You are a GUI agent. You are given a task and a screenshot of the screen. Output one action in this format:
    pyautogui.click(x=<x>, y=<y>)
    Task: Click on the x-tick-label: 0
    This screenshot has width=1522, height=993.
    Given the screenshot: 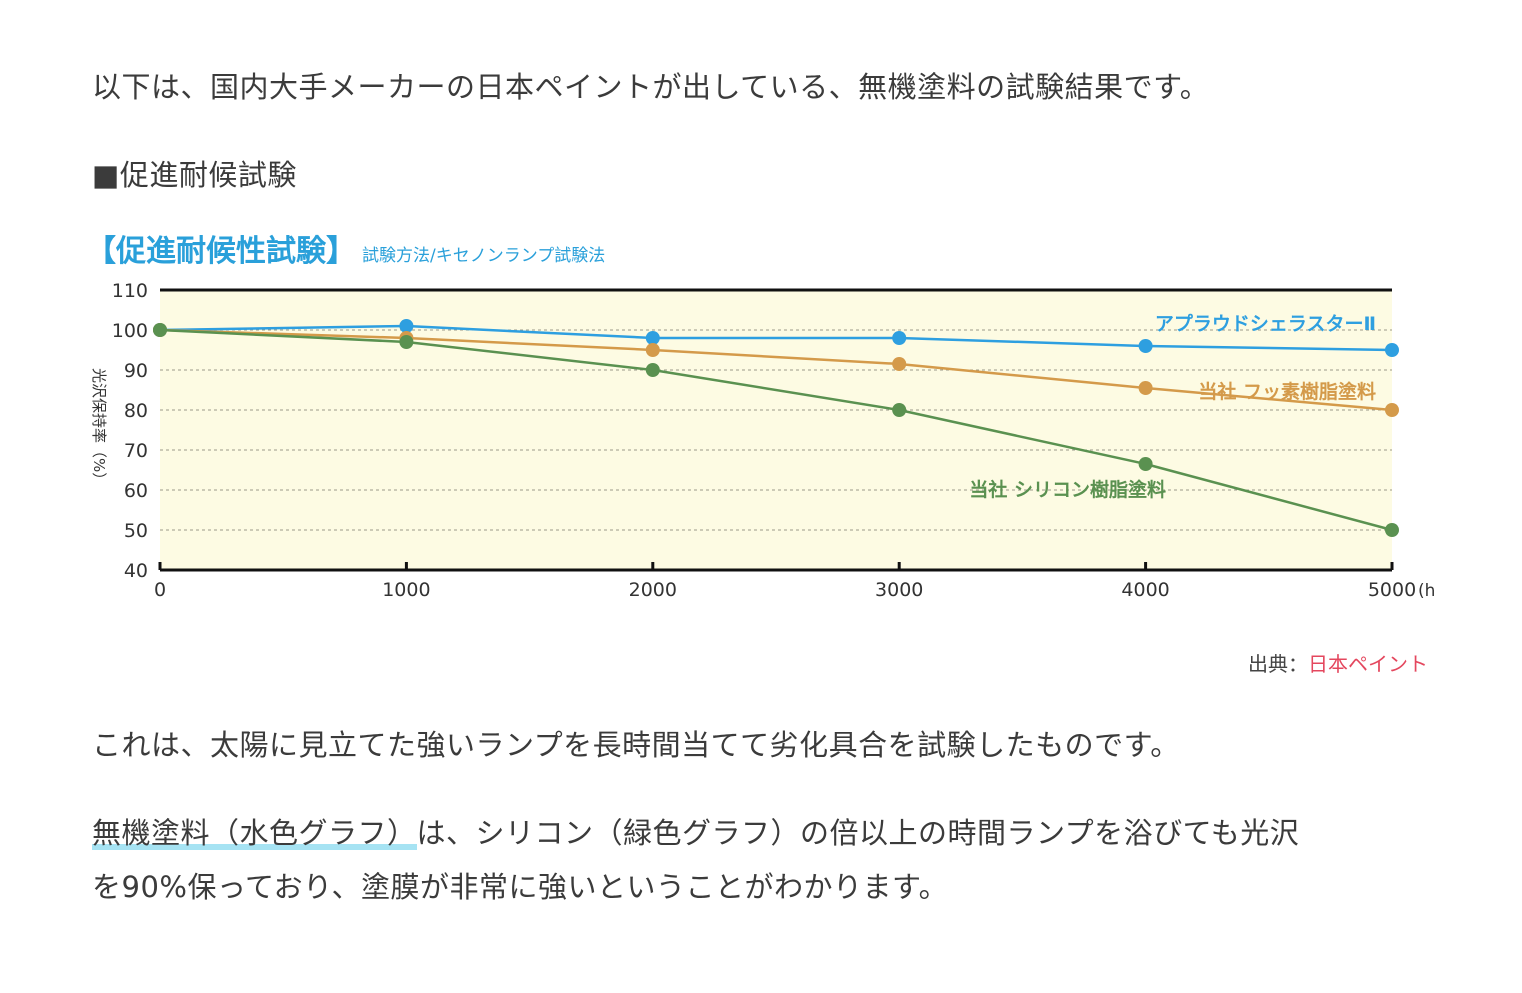 What is the action you would take?
    pyautogui.click(x=160, y=590)
    